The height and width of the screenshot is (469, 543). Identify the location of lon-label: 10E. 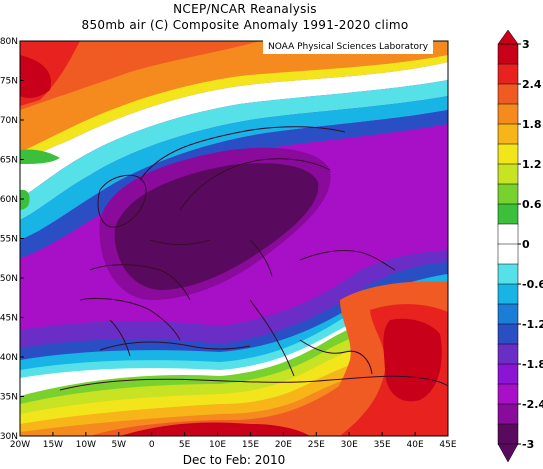
(217, 445).